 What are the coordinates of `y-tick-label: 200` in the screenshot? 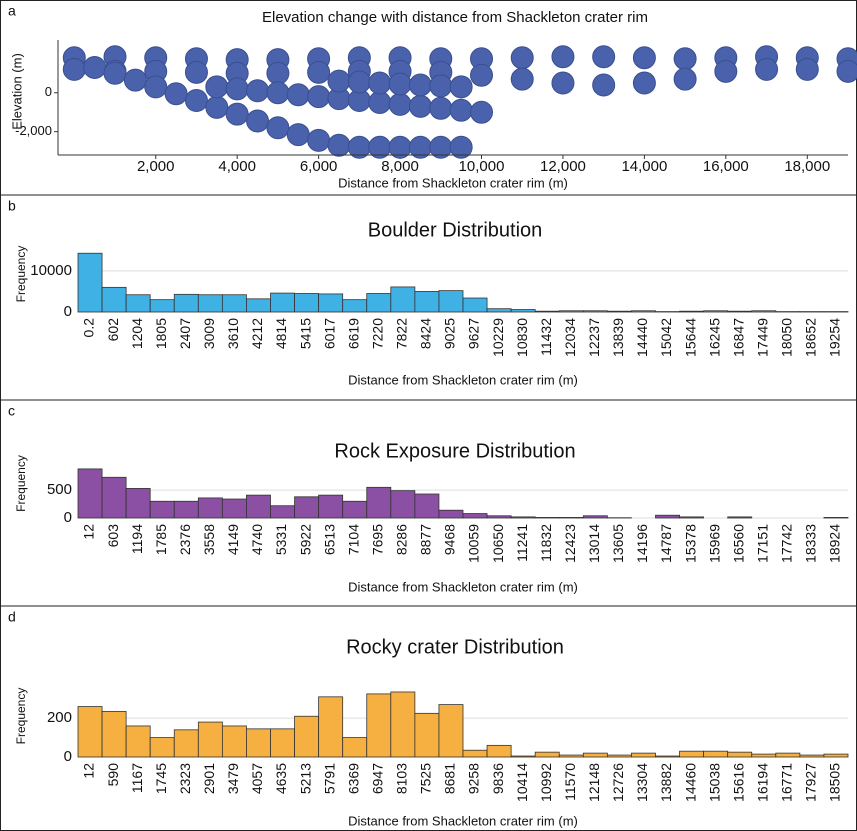 It's located at (59, 717).